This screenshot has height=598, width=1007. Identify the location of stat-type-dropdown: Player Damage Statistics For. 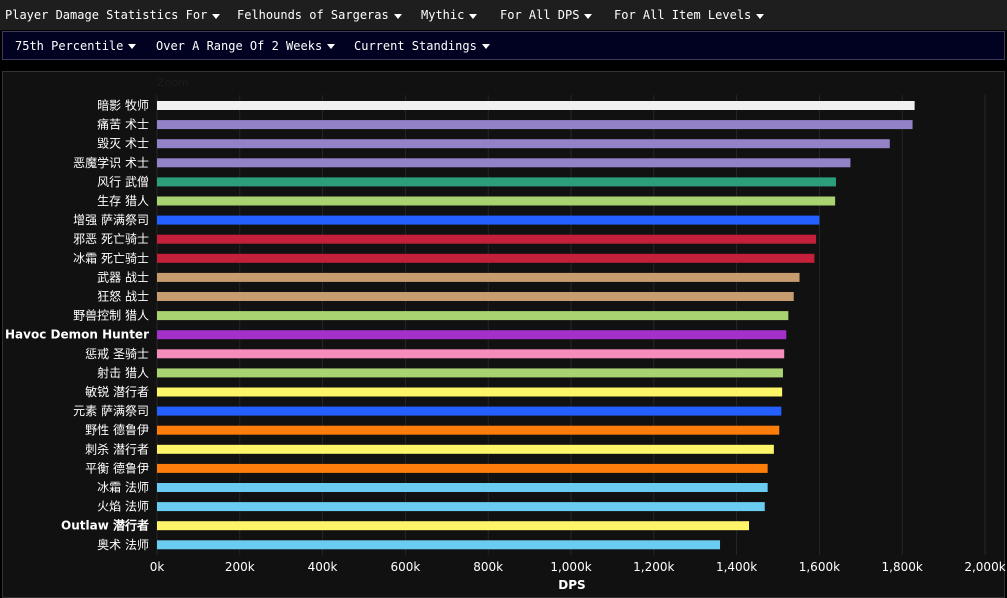
(113, 15).